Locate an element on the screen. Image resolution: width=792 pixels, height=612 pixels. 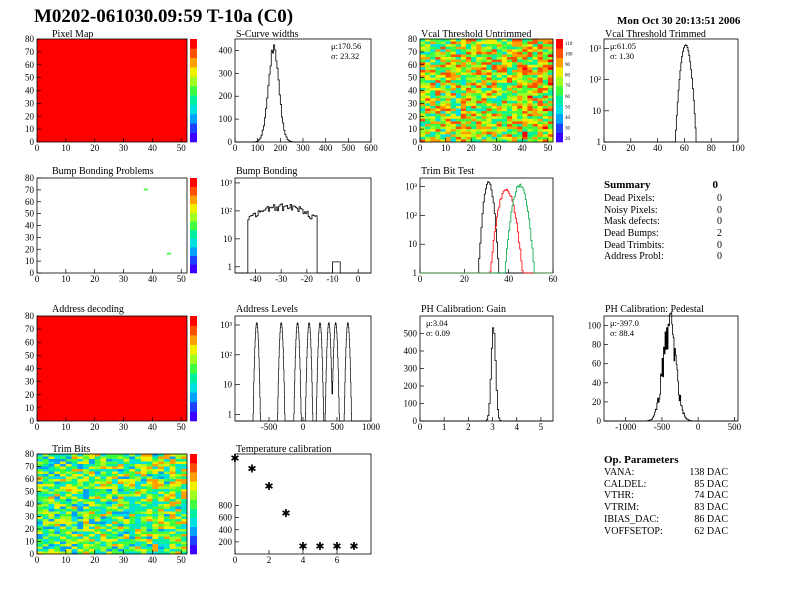
y-tick-label: 10 is located at coordinates (228, 239).